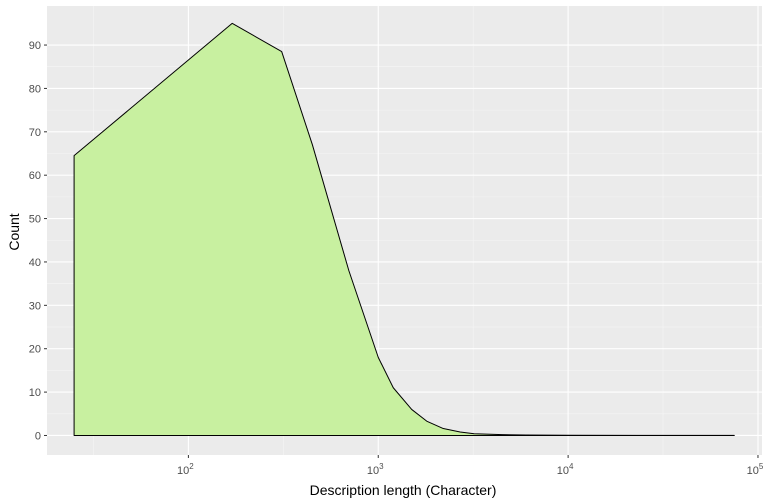 The image size is (768, 504). What do you see at coordinates (35, 176) in the screenshot?
I see `y-tick-label: 60` at bounding box center [35, 176].